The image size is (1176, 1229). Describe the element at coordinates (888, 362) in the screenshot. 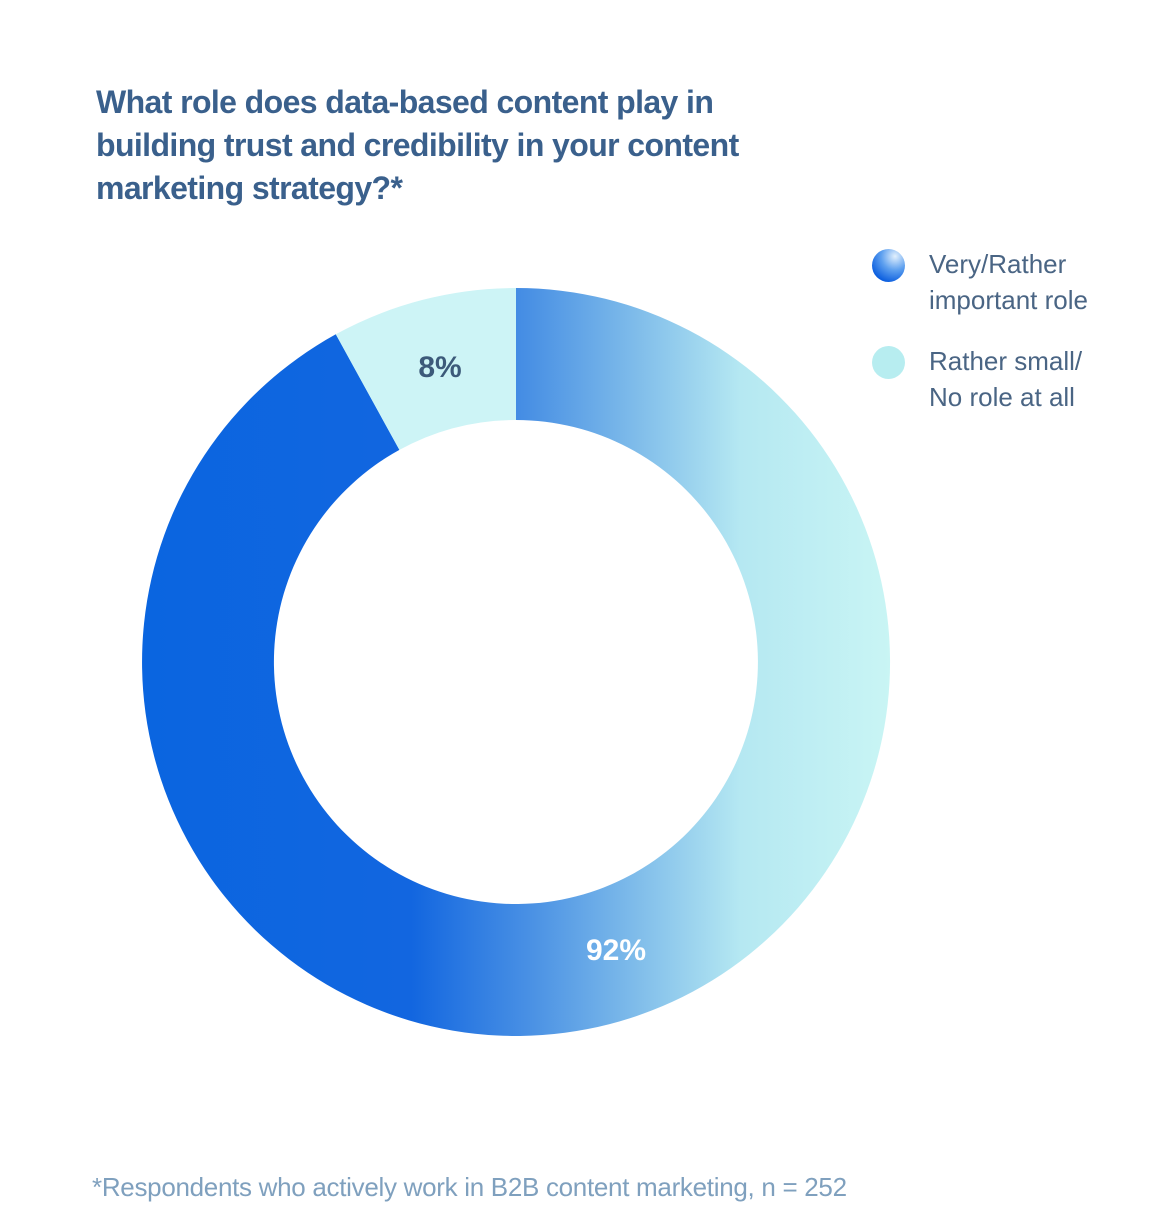

I see `legend-swatch-cyan-icon` at that location.